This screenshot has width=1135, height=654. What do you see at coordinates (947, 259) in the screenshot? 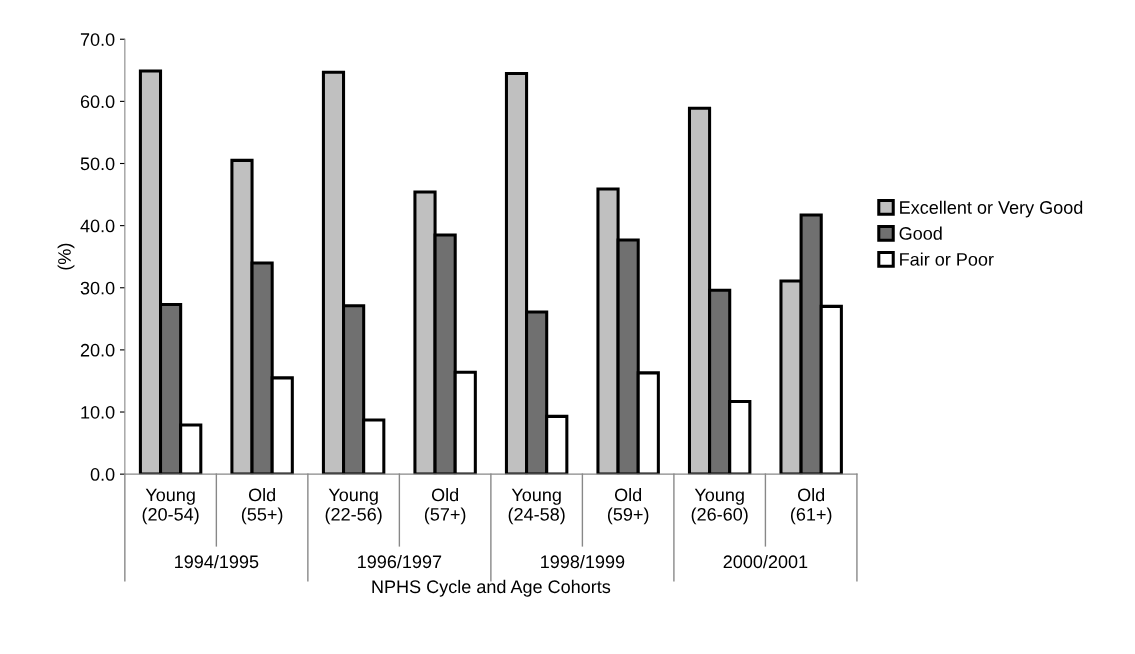
I see `legend-label: Fair or Poor` at bounding box center [947, 259].